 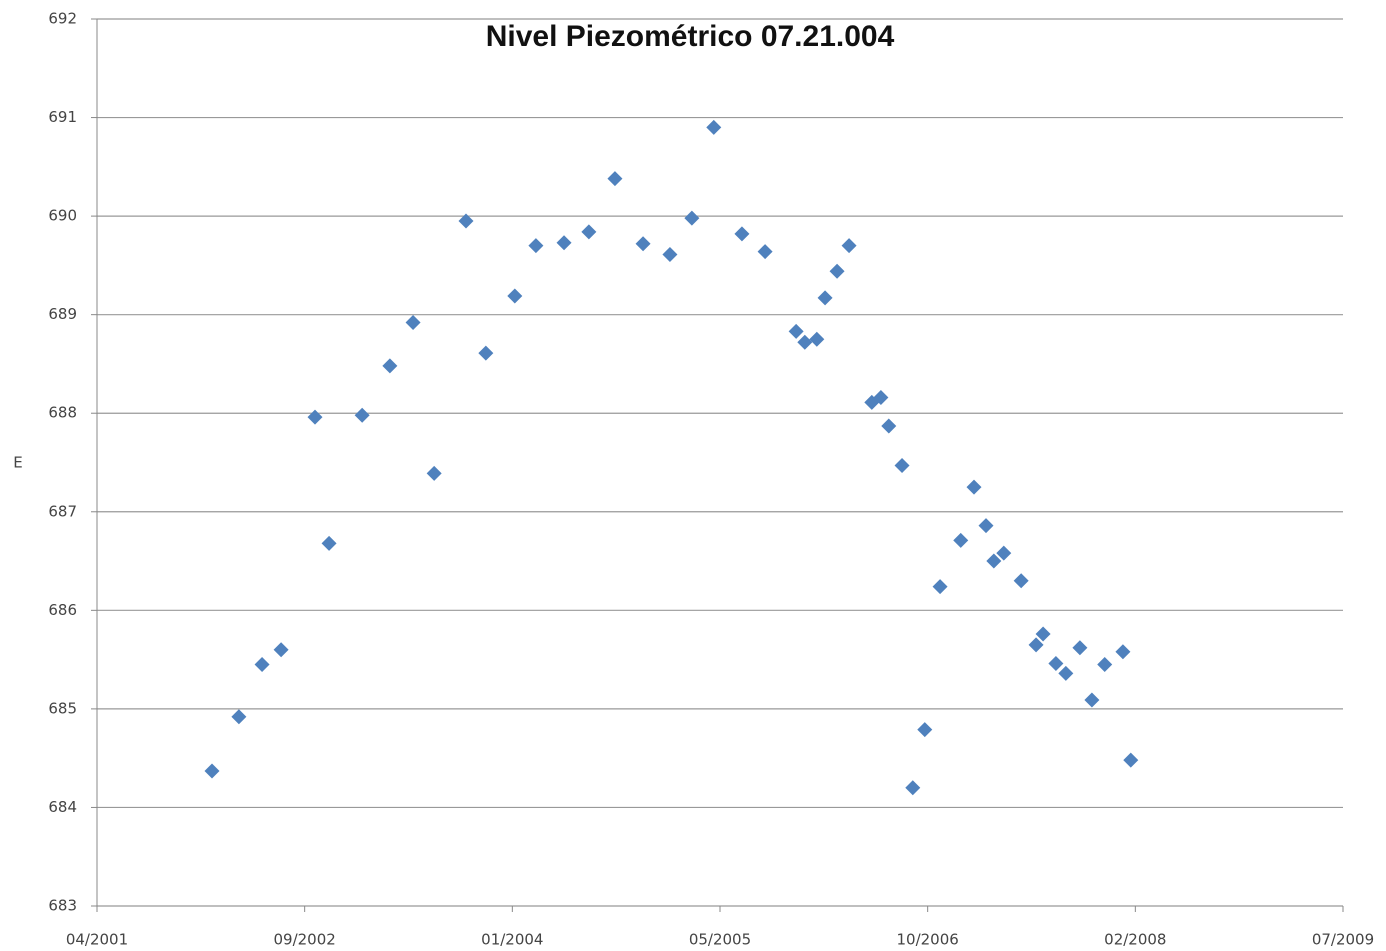 What do you see at coordinates (62, 511) in the screenshot?
I see `y-tick-label: 687` at bounding box center [62, 511].